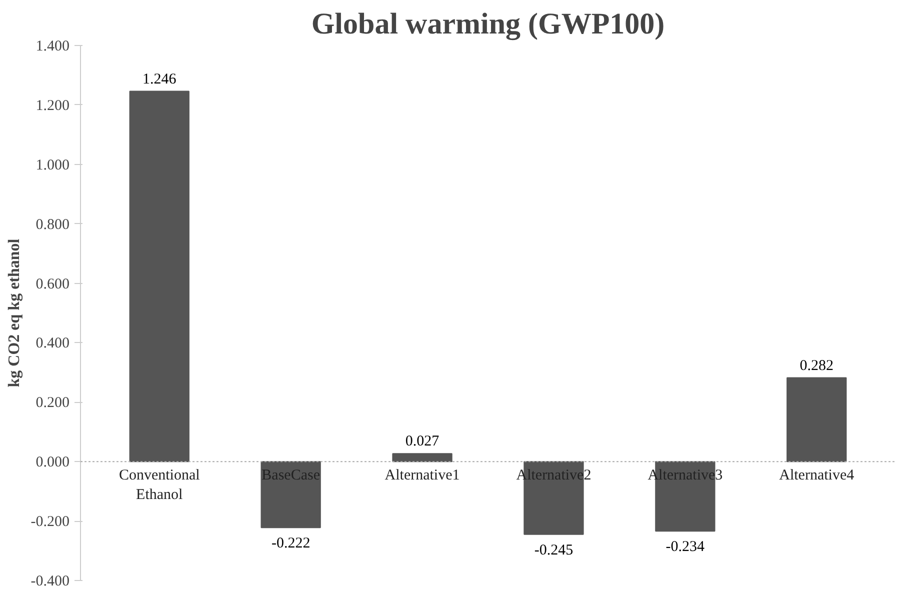 The height and width of the screenshot is (608, 909). What do you see at coordinates (53, 46) in the screenshot?
I see `y-tick-label: 1.400` at bounding box center [53, 46].